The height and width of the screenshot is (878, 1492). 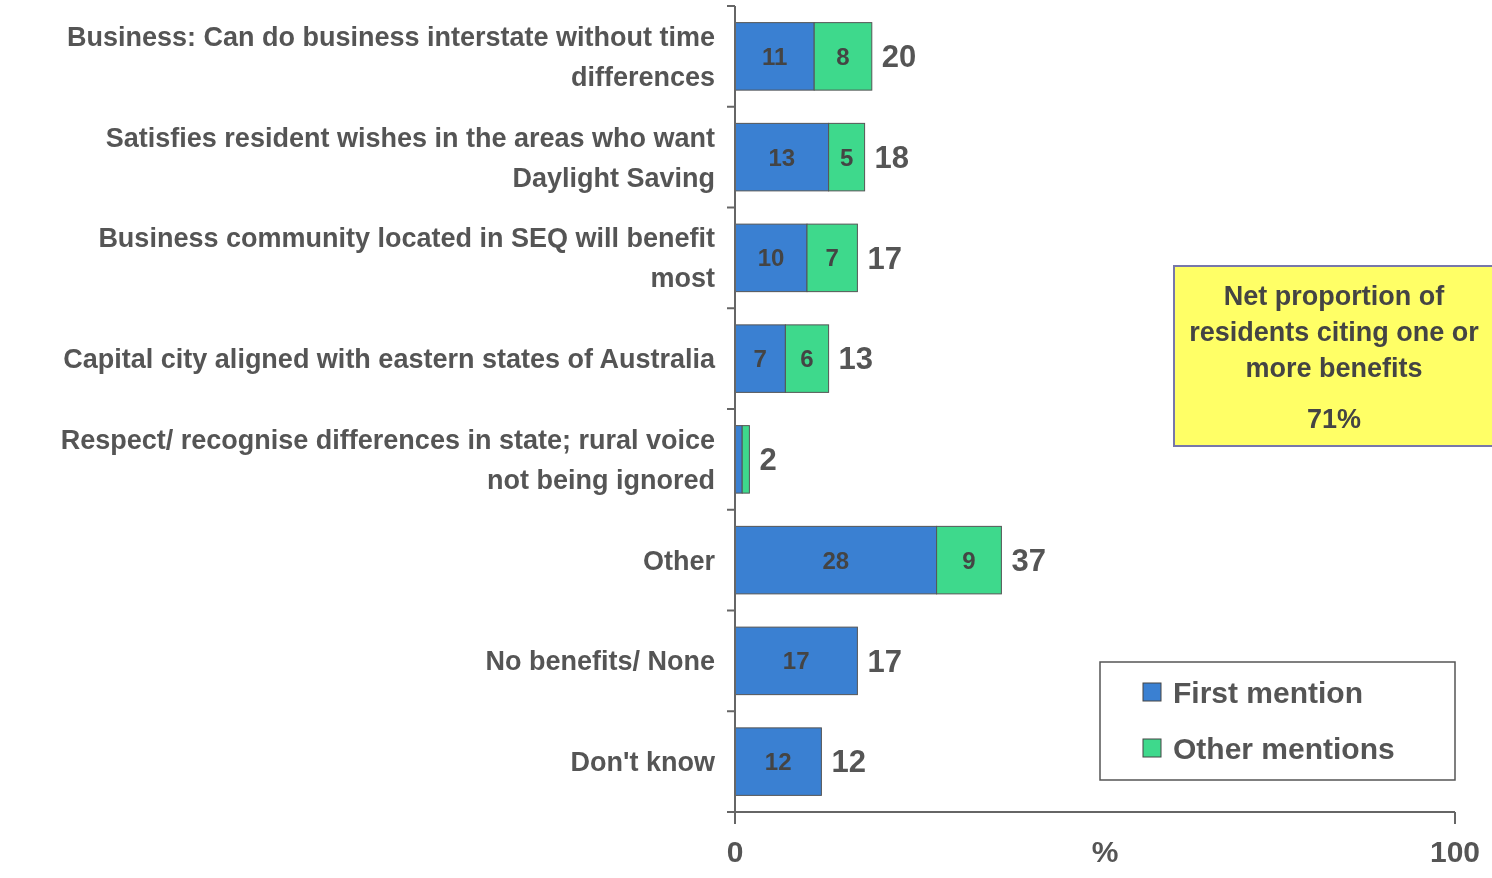 I want to click on data-label: 9, so click(x=969, y=560).